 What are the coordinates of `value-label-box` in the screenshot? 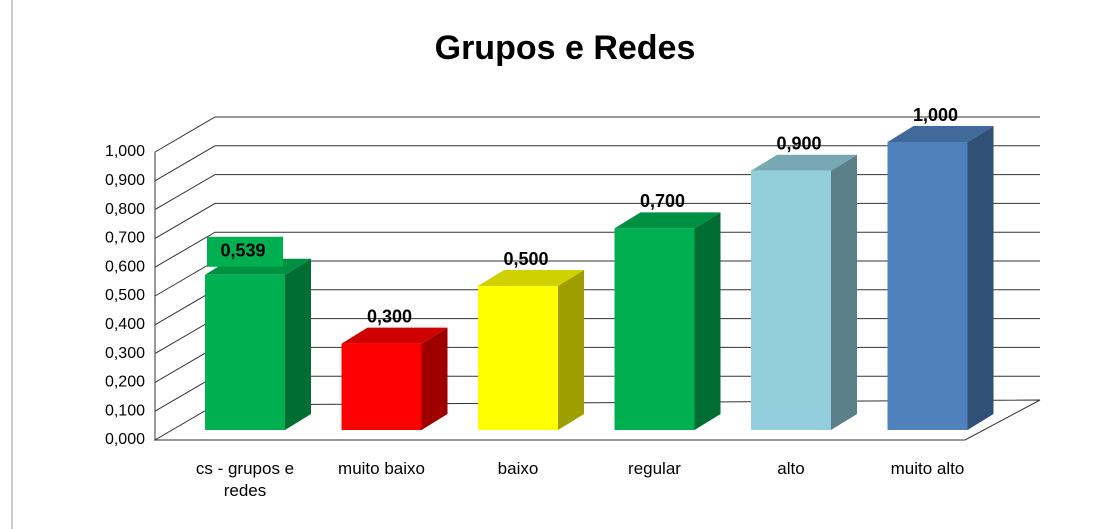 It's located at (245, 251).